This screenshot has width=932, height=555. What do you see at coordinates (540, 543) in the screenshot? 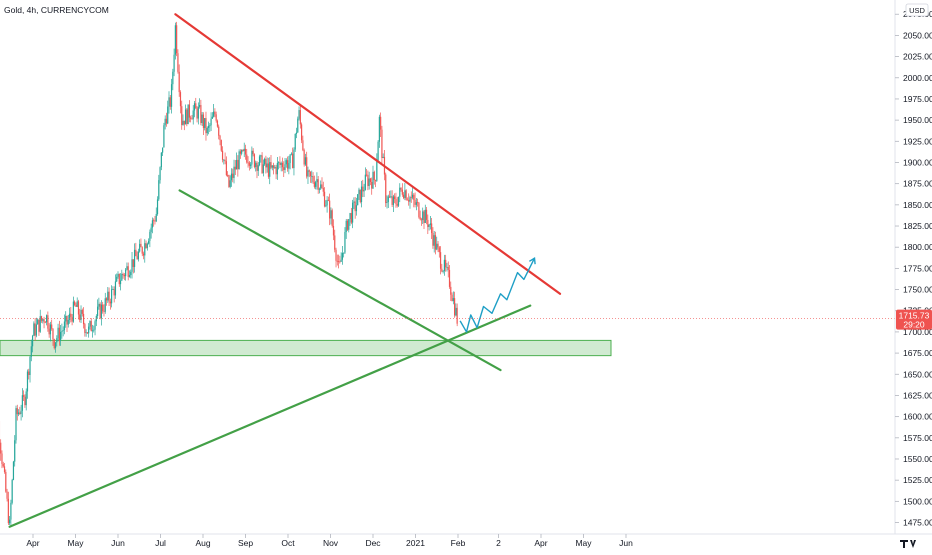
I see `time-tick-label: Apr` at bounding box center [540, 543].